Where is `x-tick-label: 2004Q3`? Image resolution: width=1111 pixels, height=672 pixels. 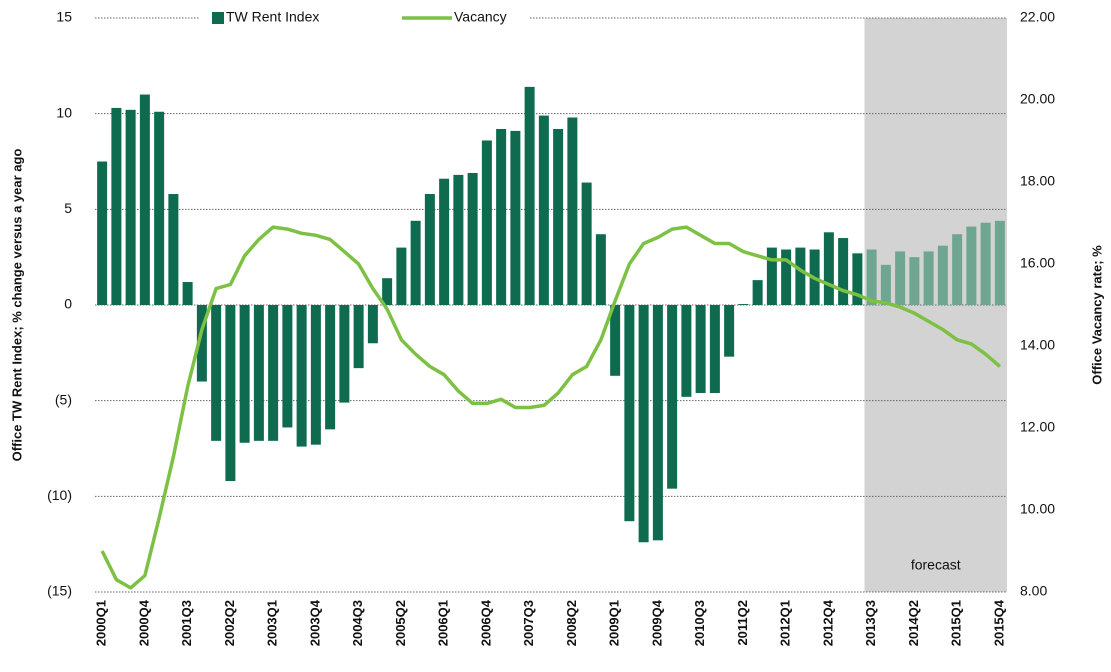 x-tick-label: 2004Q3 is located at coordinates (357, 623).